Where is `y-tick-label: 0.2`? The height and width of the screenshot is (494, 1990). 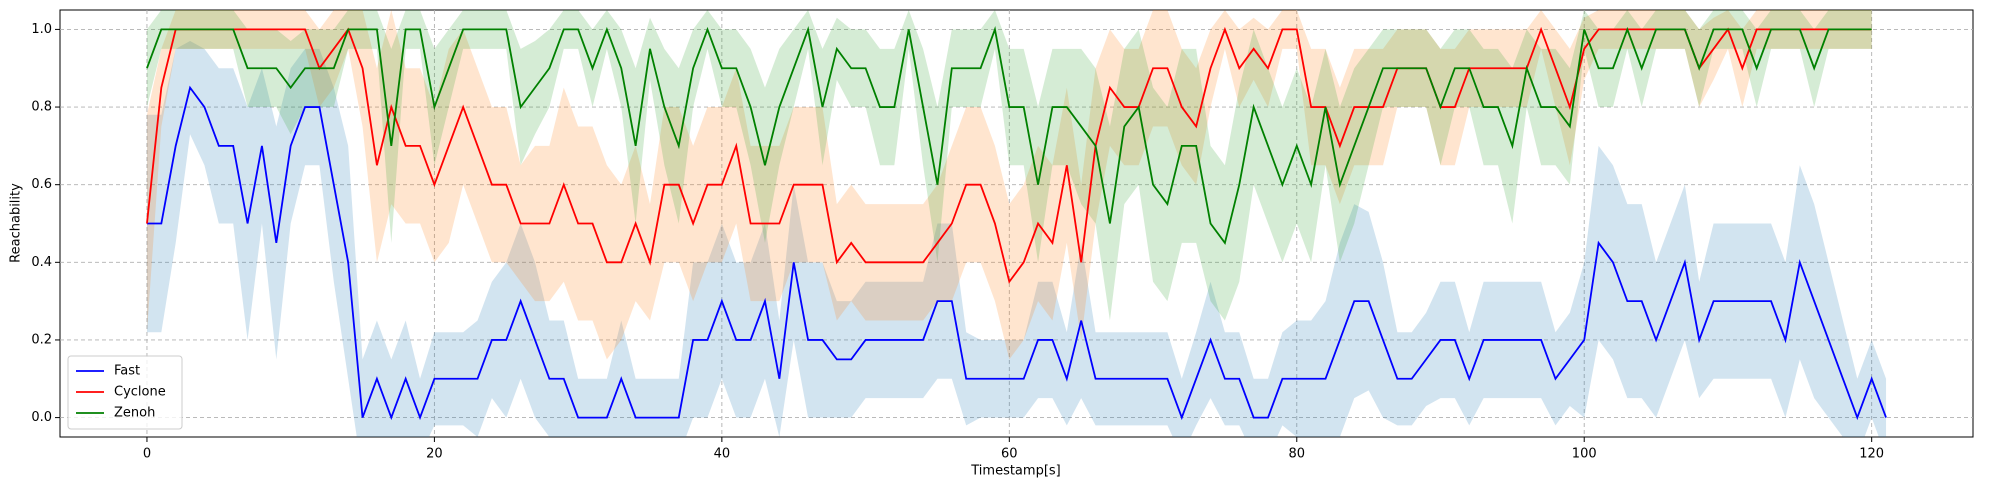
y-tick-label: 0.2 is located at coordinates (41, 339).